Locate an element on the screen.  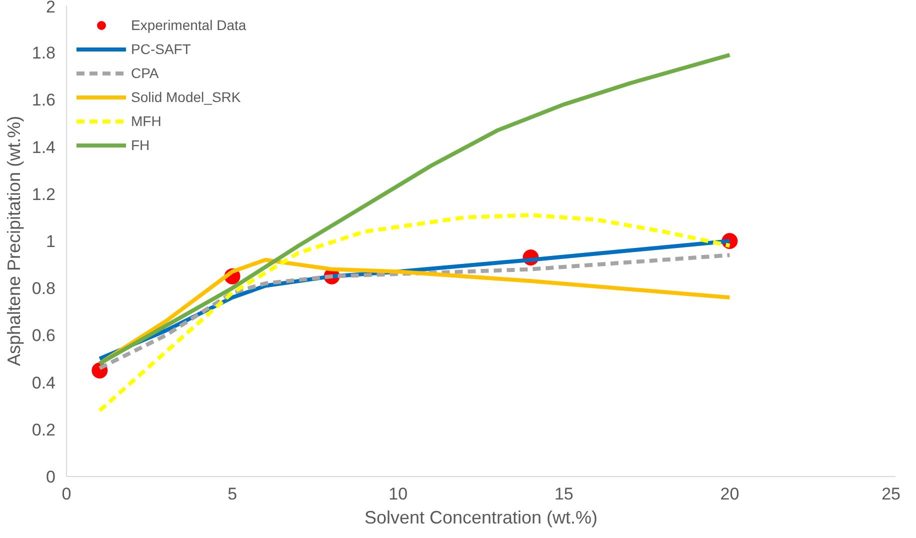
legend-label: FH is located at coordinates (141, 145).